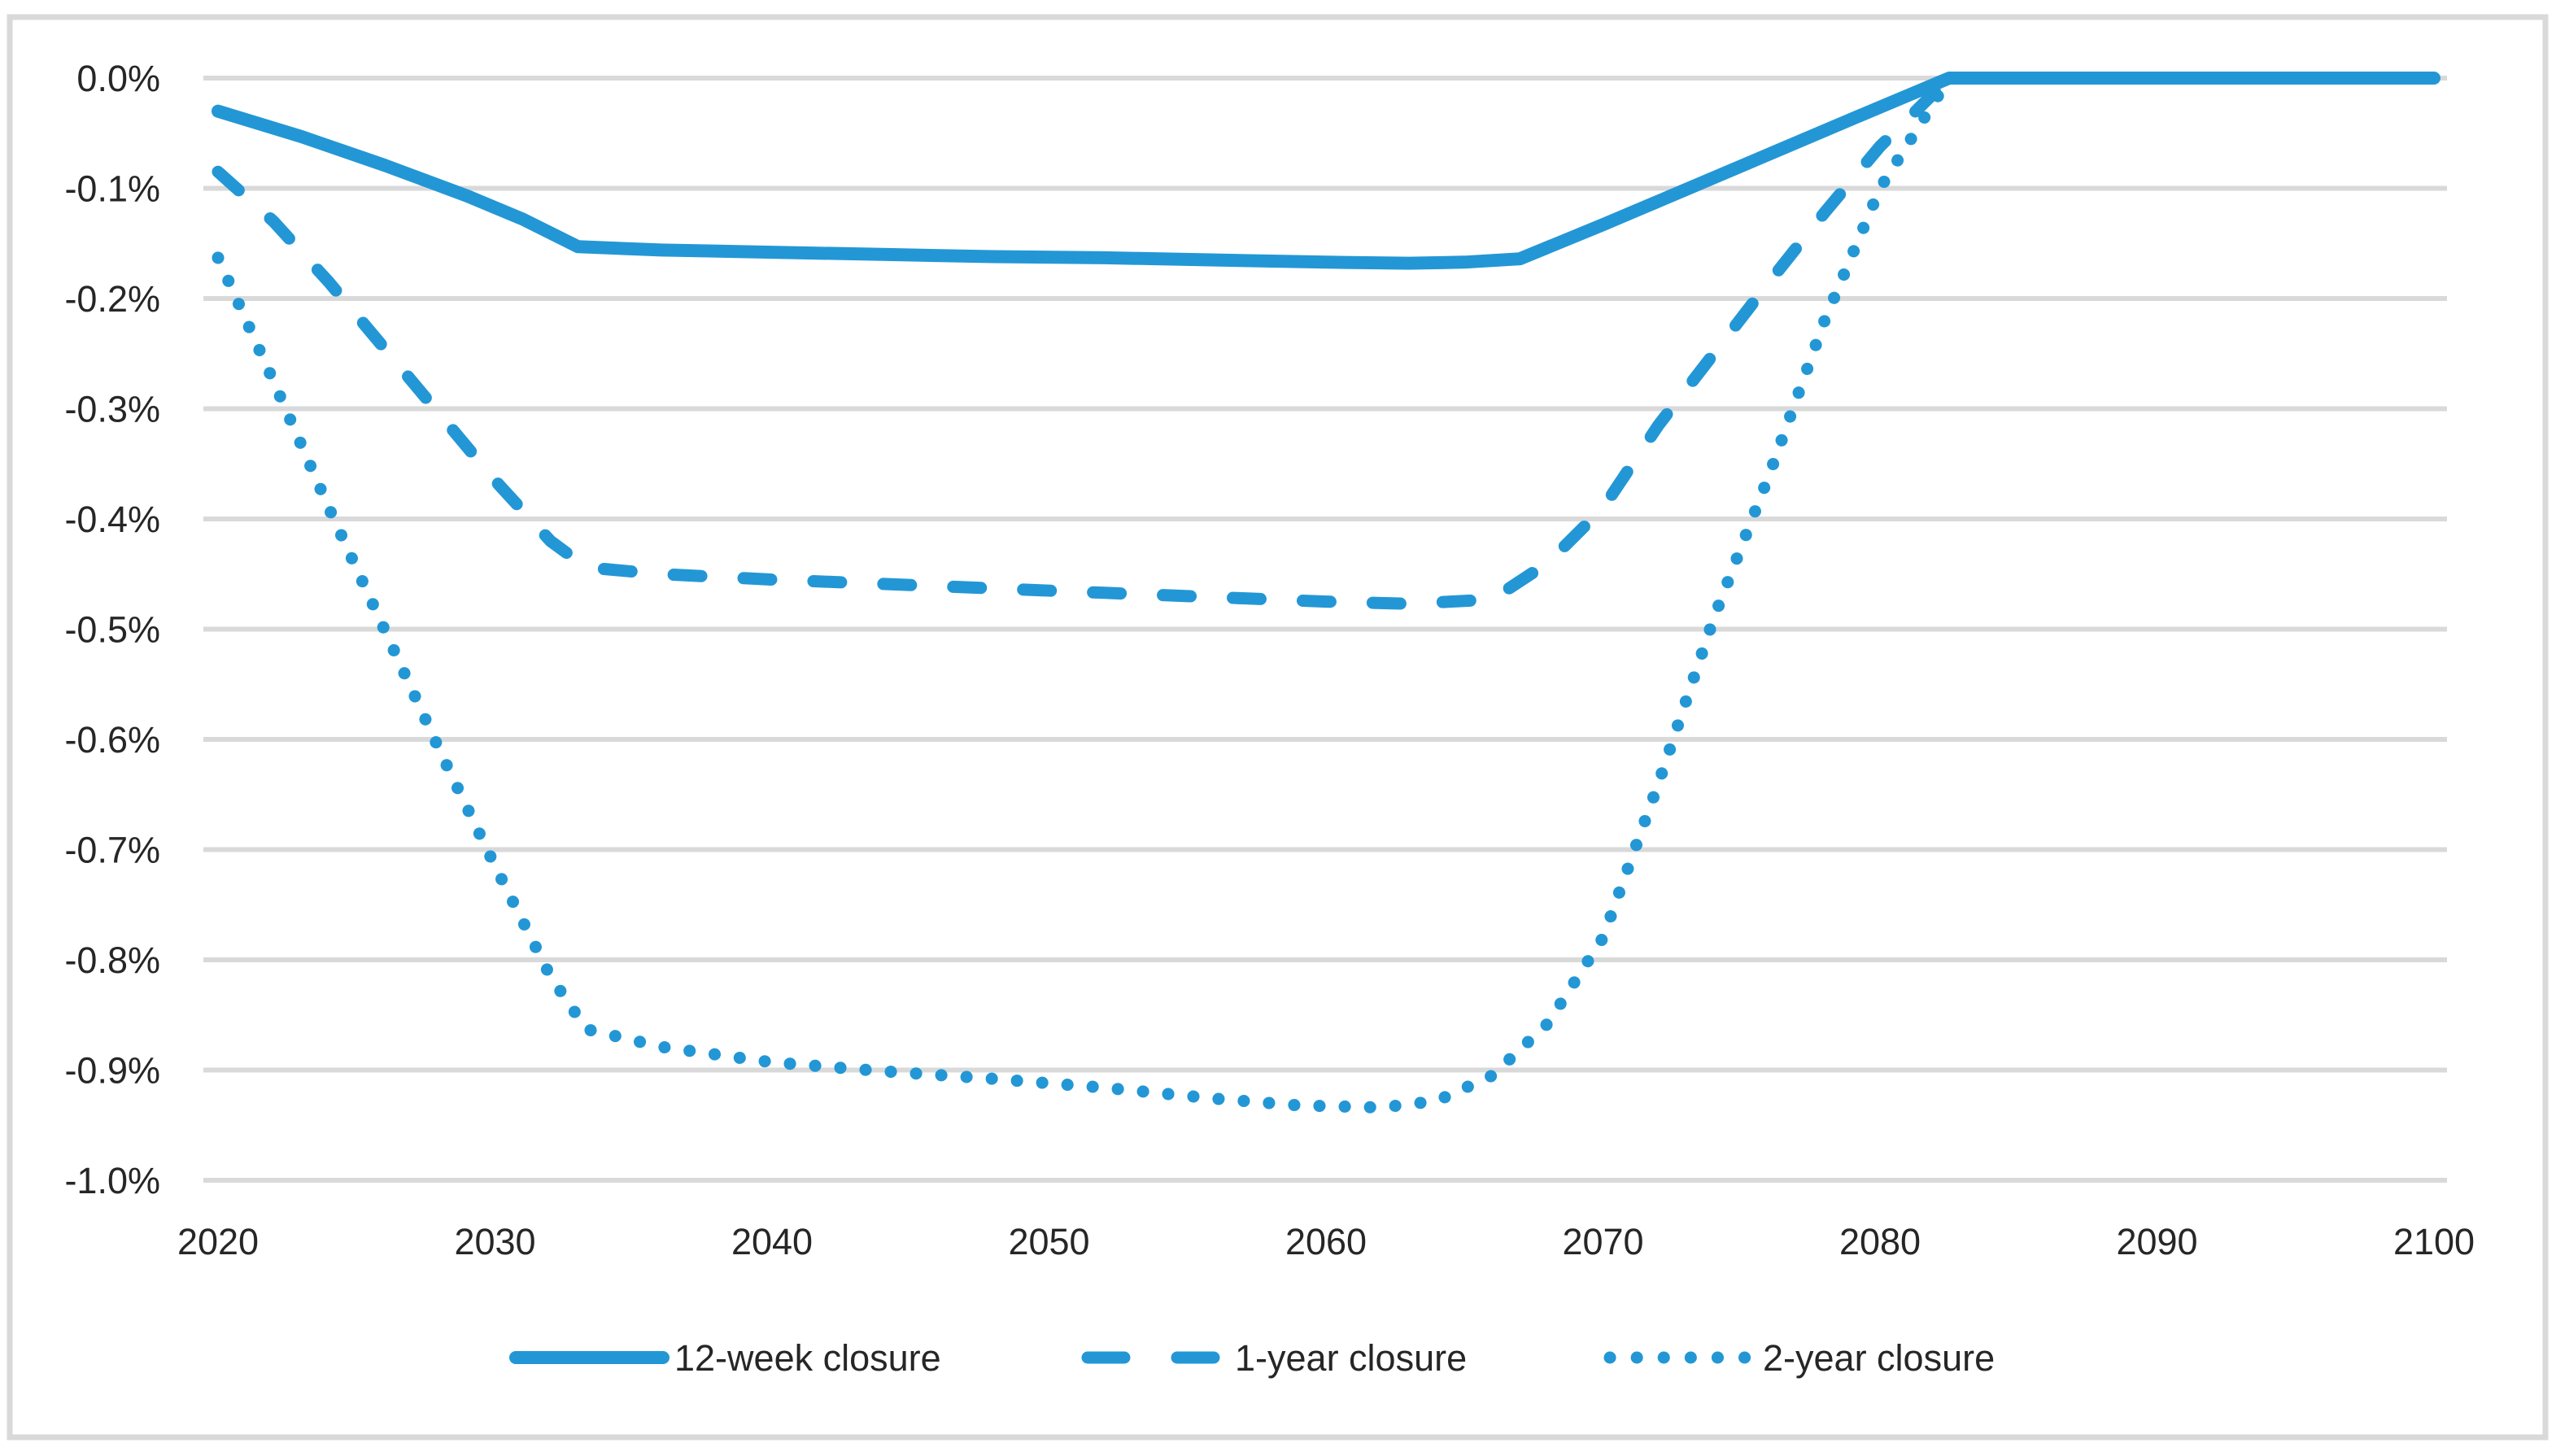  What do you see at coordinates (2434, 1241) in the screenshot?
I see `x-axis-label: 2100` at bounding box center [2434, 1241].